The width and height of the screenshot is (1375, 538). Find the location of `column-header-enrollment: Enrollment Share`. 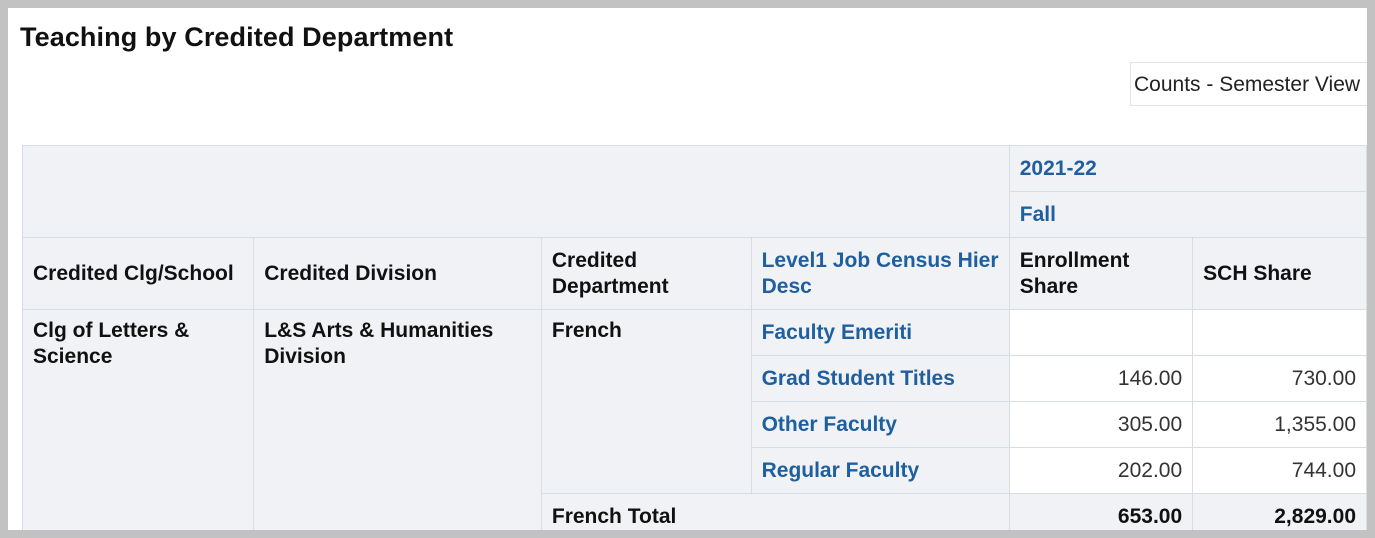

column-header-enrollment: Enrollment Share is located at coordinates (1101, 273).